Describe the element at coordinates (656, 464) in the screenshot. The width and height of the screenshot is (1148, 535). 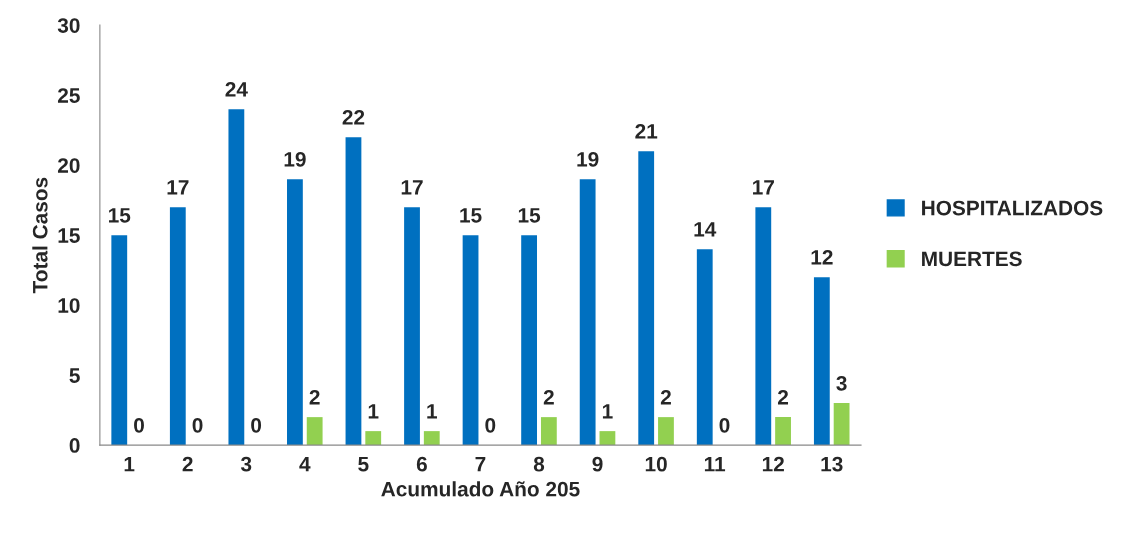
I see `x-tick-label: 10` at that location.